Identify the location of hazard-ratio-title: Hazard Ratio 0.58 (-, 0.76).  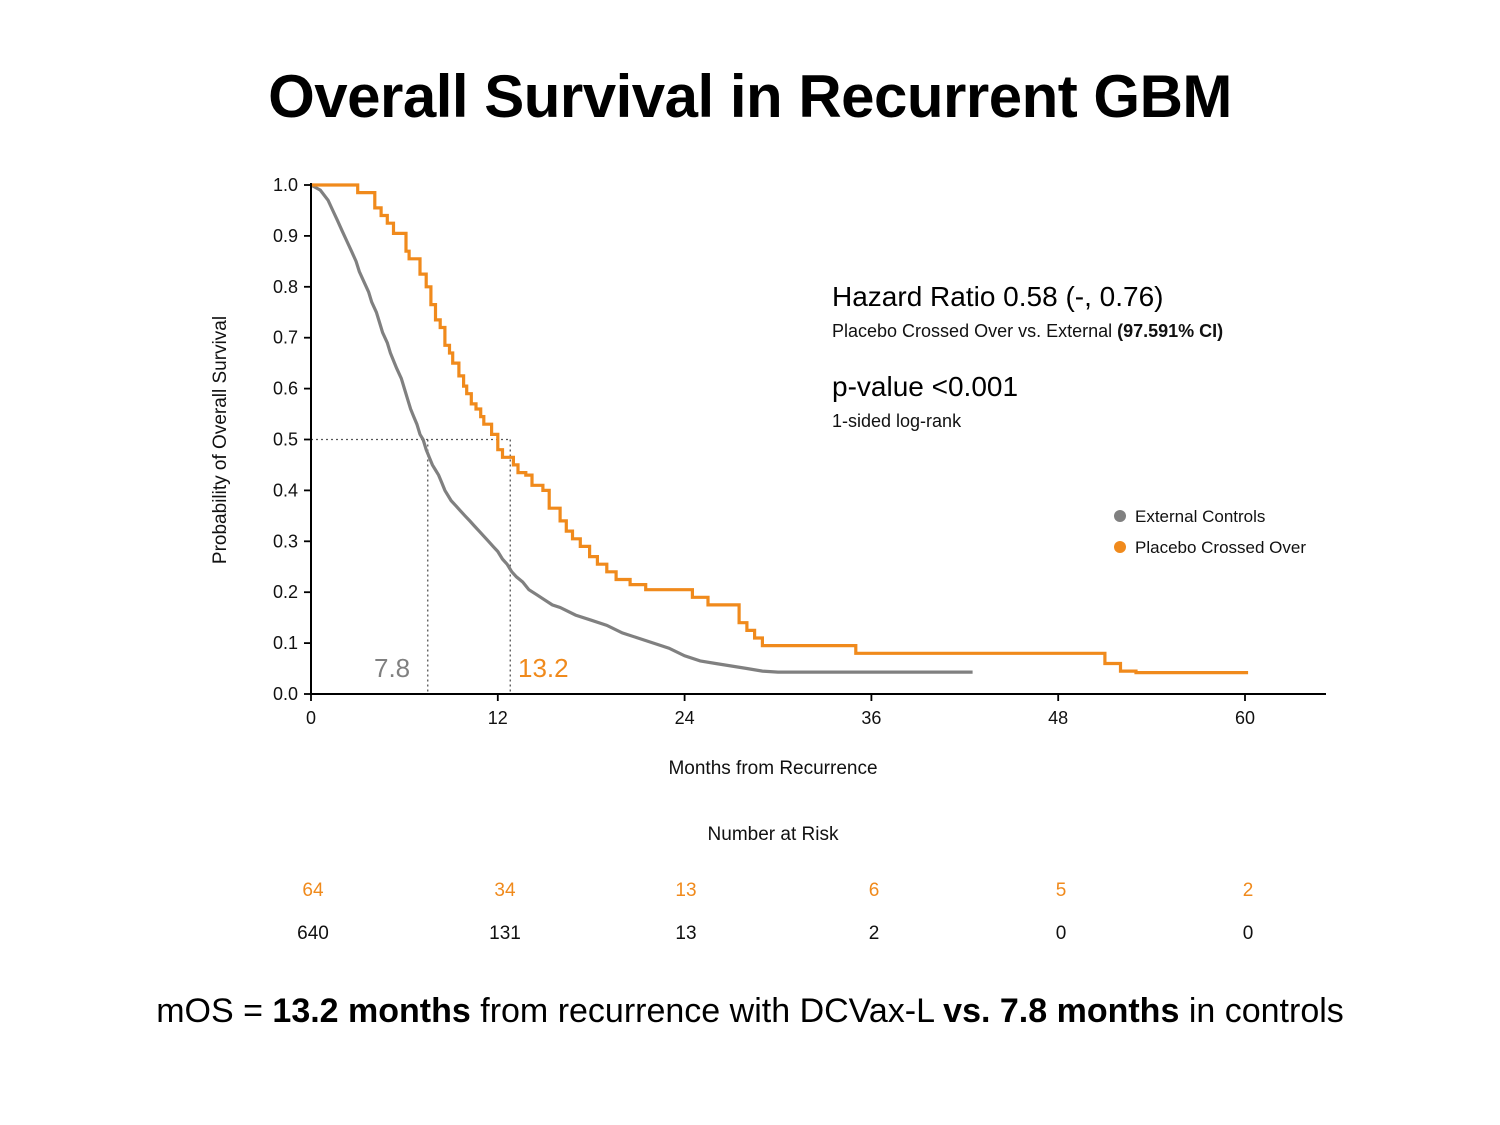
(998, 296).